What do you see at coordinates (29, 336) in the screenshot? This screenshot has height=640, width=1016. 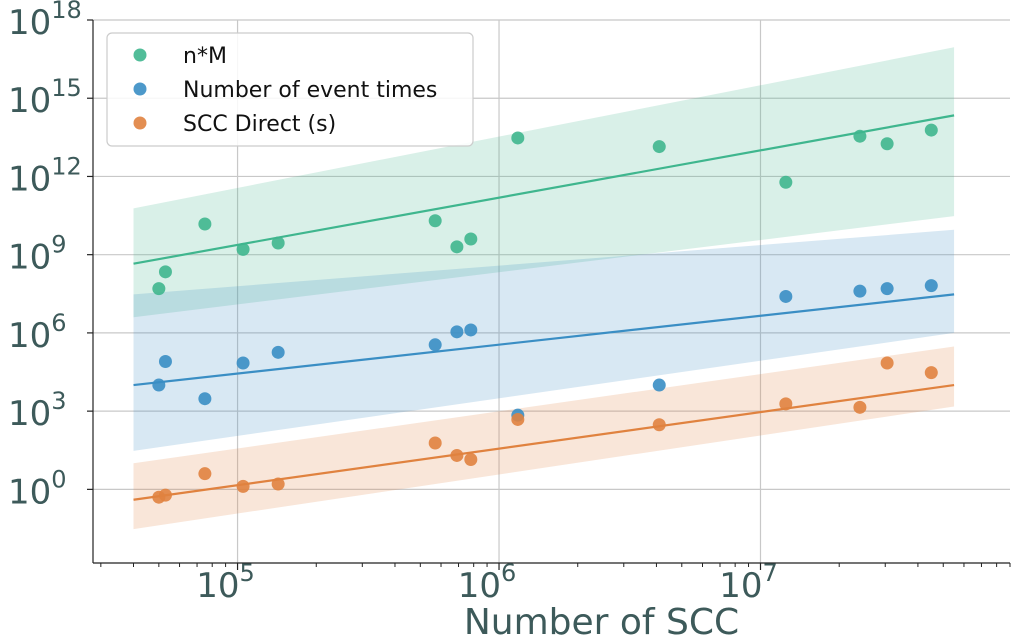 I see `y-tick-base-2: 10` at bounding box center [29, 336].